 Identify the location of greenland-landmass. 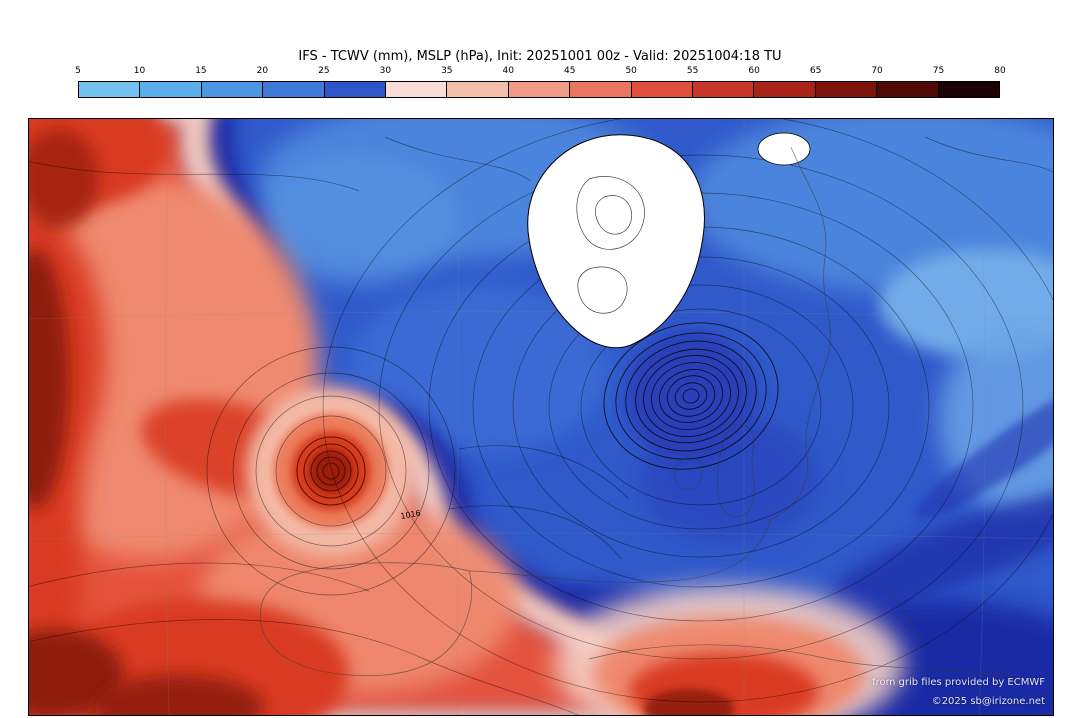
(669, 240).